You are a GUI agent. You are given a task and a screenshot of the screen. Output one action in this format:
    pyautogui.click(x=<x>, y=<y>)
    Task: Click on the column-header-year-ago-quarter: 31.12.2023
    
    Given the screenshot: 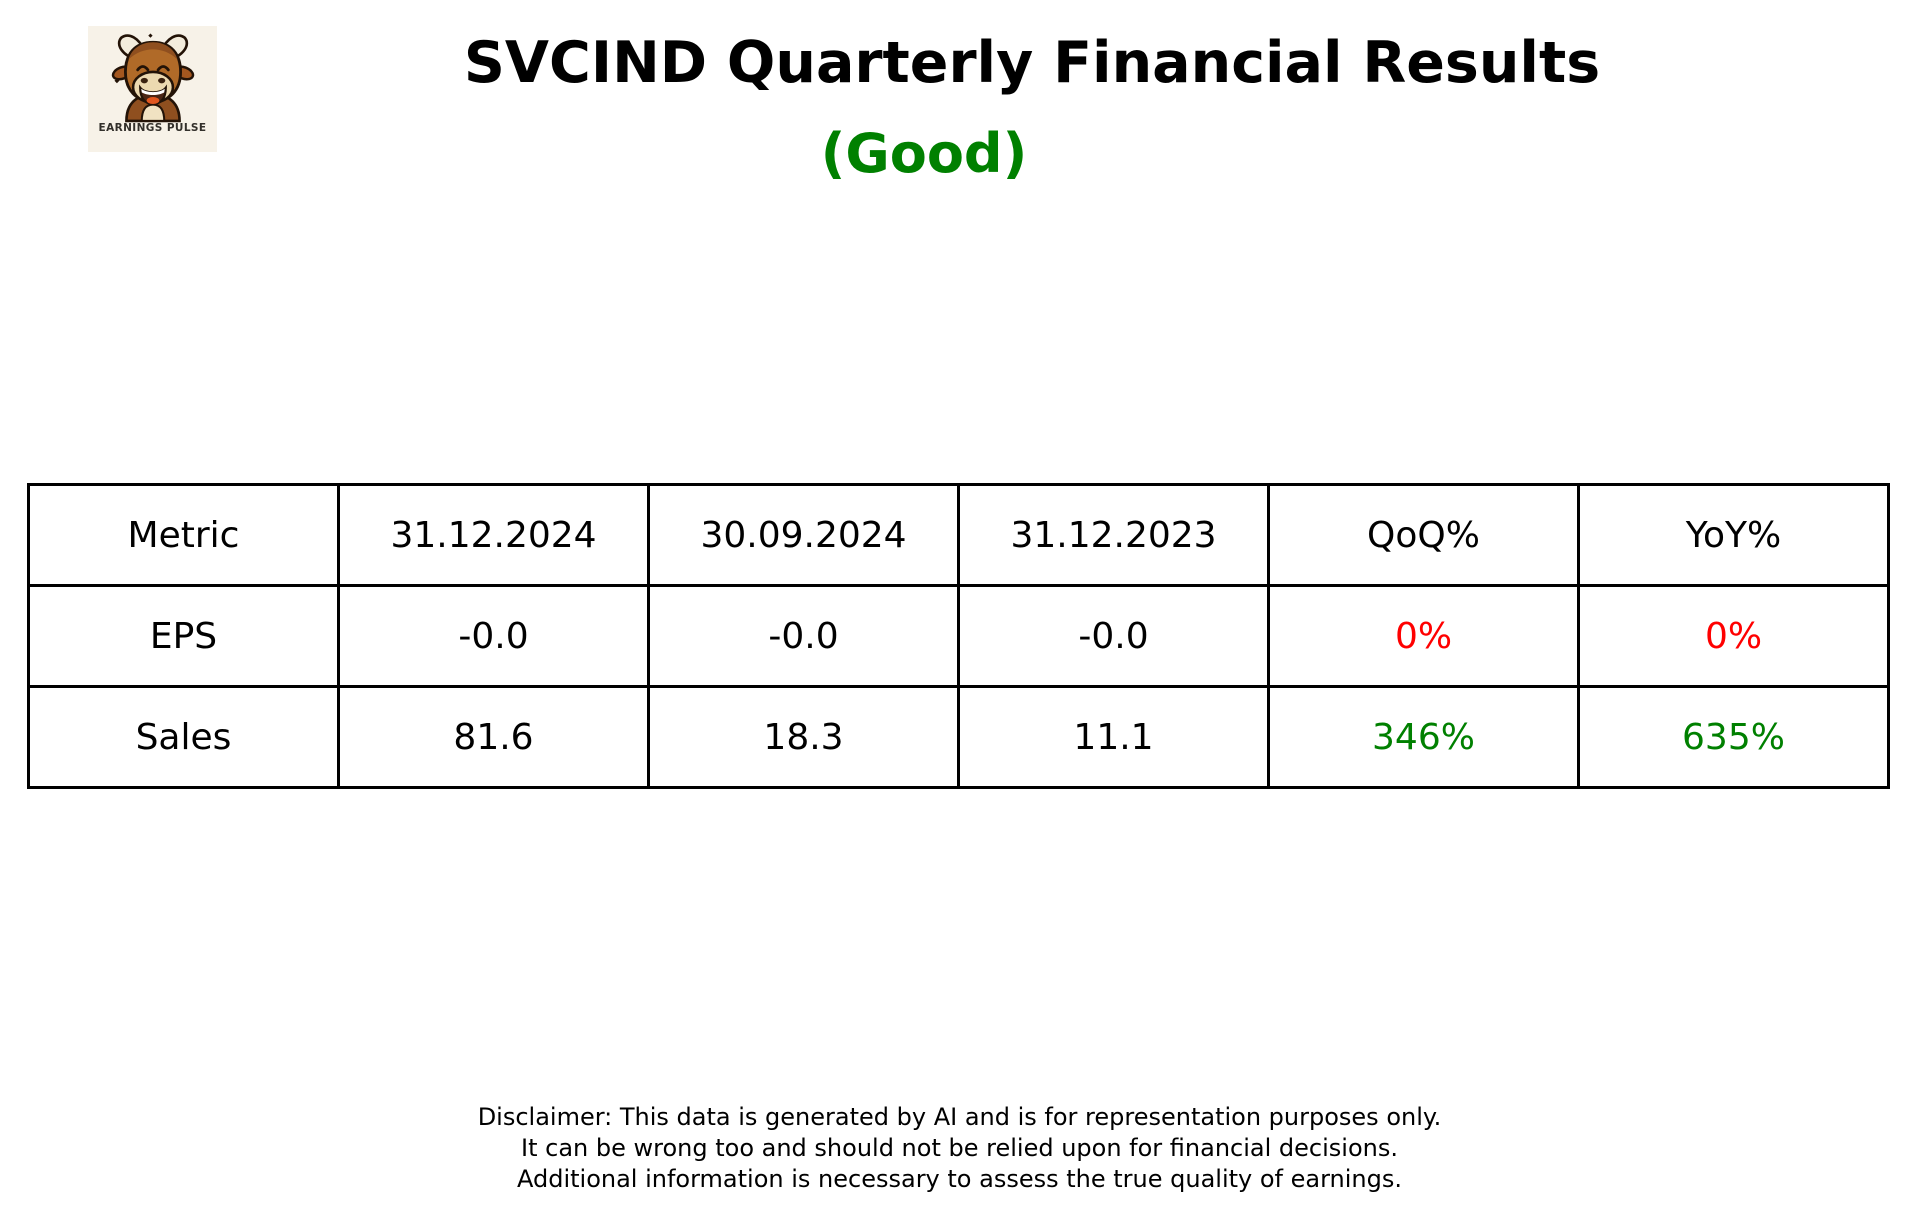 What is the action you would take?
    pyautogui.click(x=1113, y=535)
    